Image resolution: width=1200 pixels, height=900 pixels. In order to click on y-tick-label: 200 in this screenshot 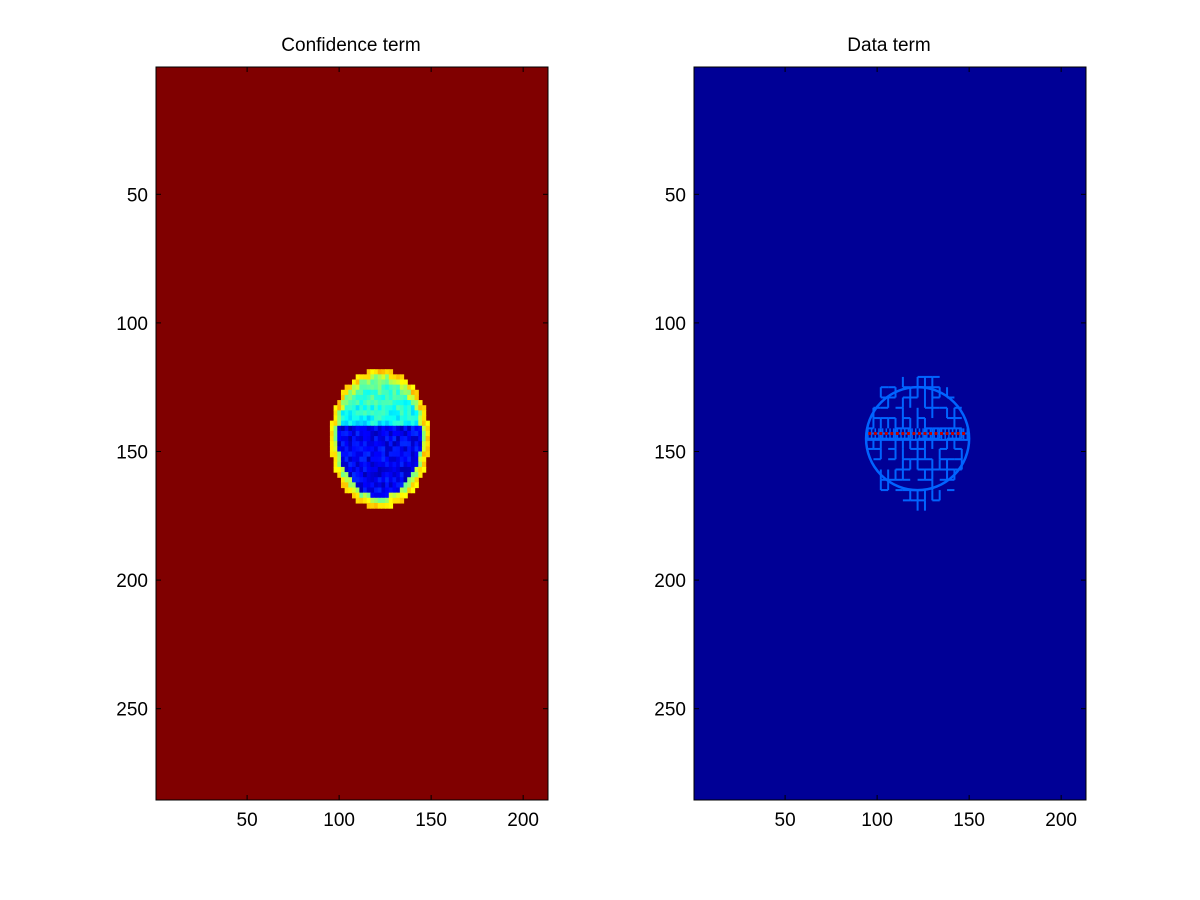, I will do `click(132, 581)`.